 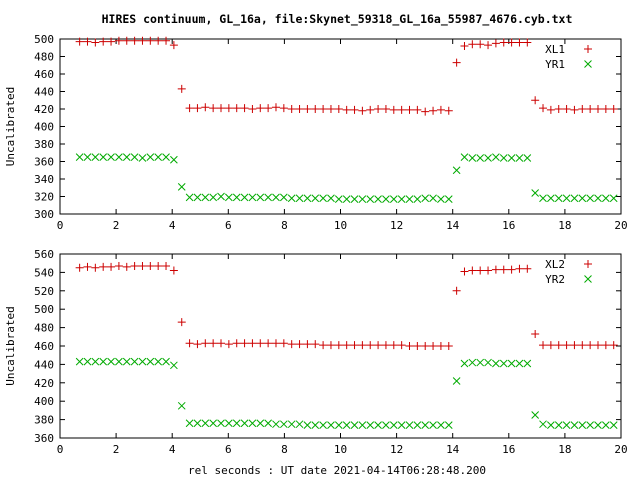 What do you see at coordinates (555, 49) in the screenshot?
I see `legend-label: XL1` at bounding box center [555, 49].